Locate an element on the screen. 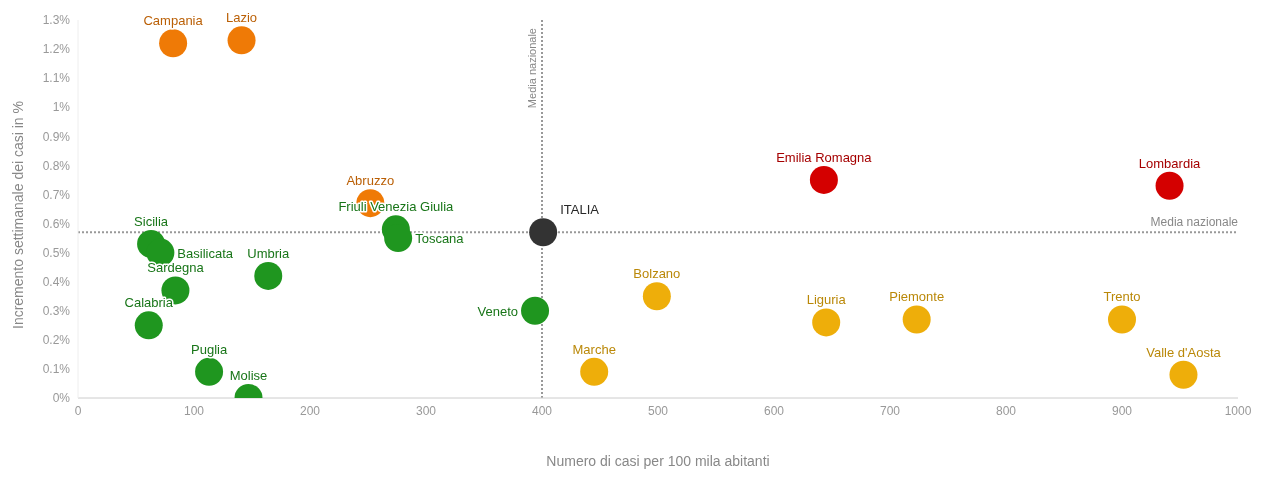 The image size is (1268, 488). x-tick-label: 800 is located at coordinates (1006, 410).